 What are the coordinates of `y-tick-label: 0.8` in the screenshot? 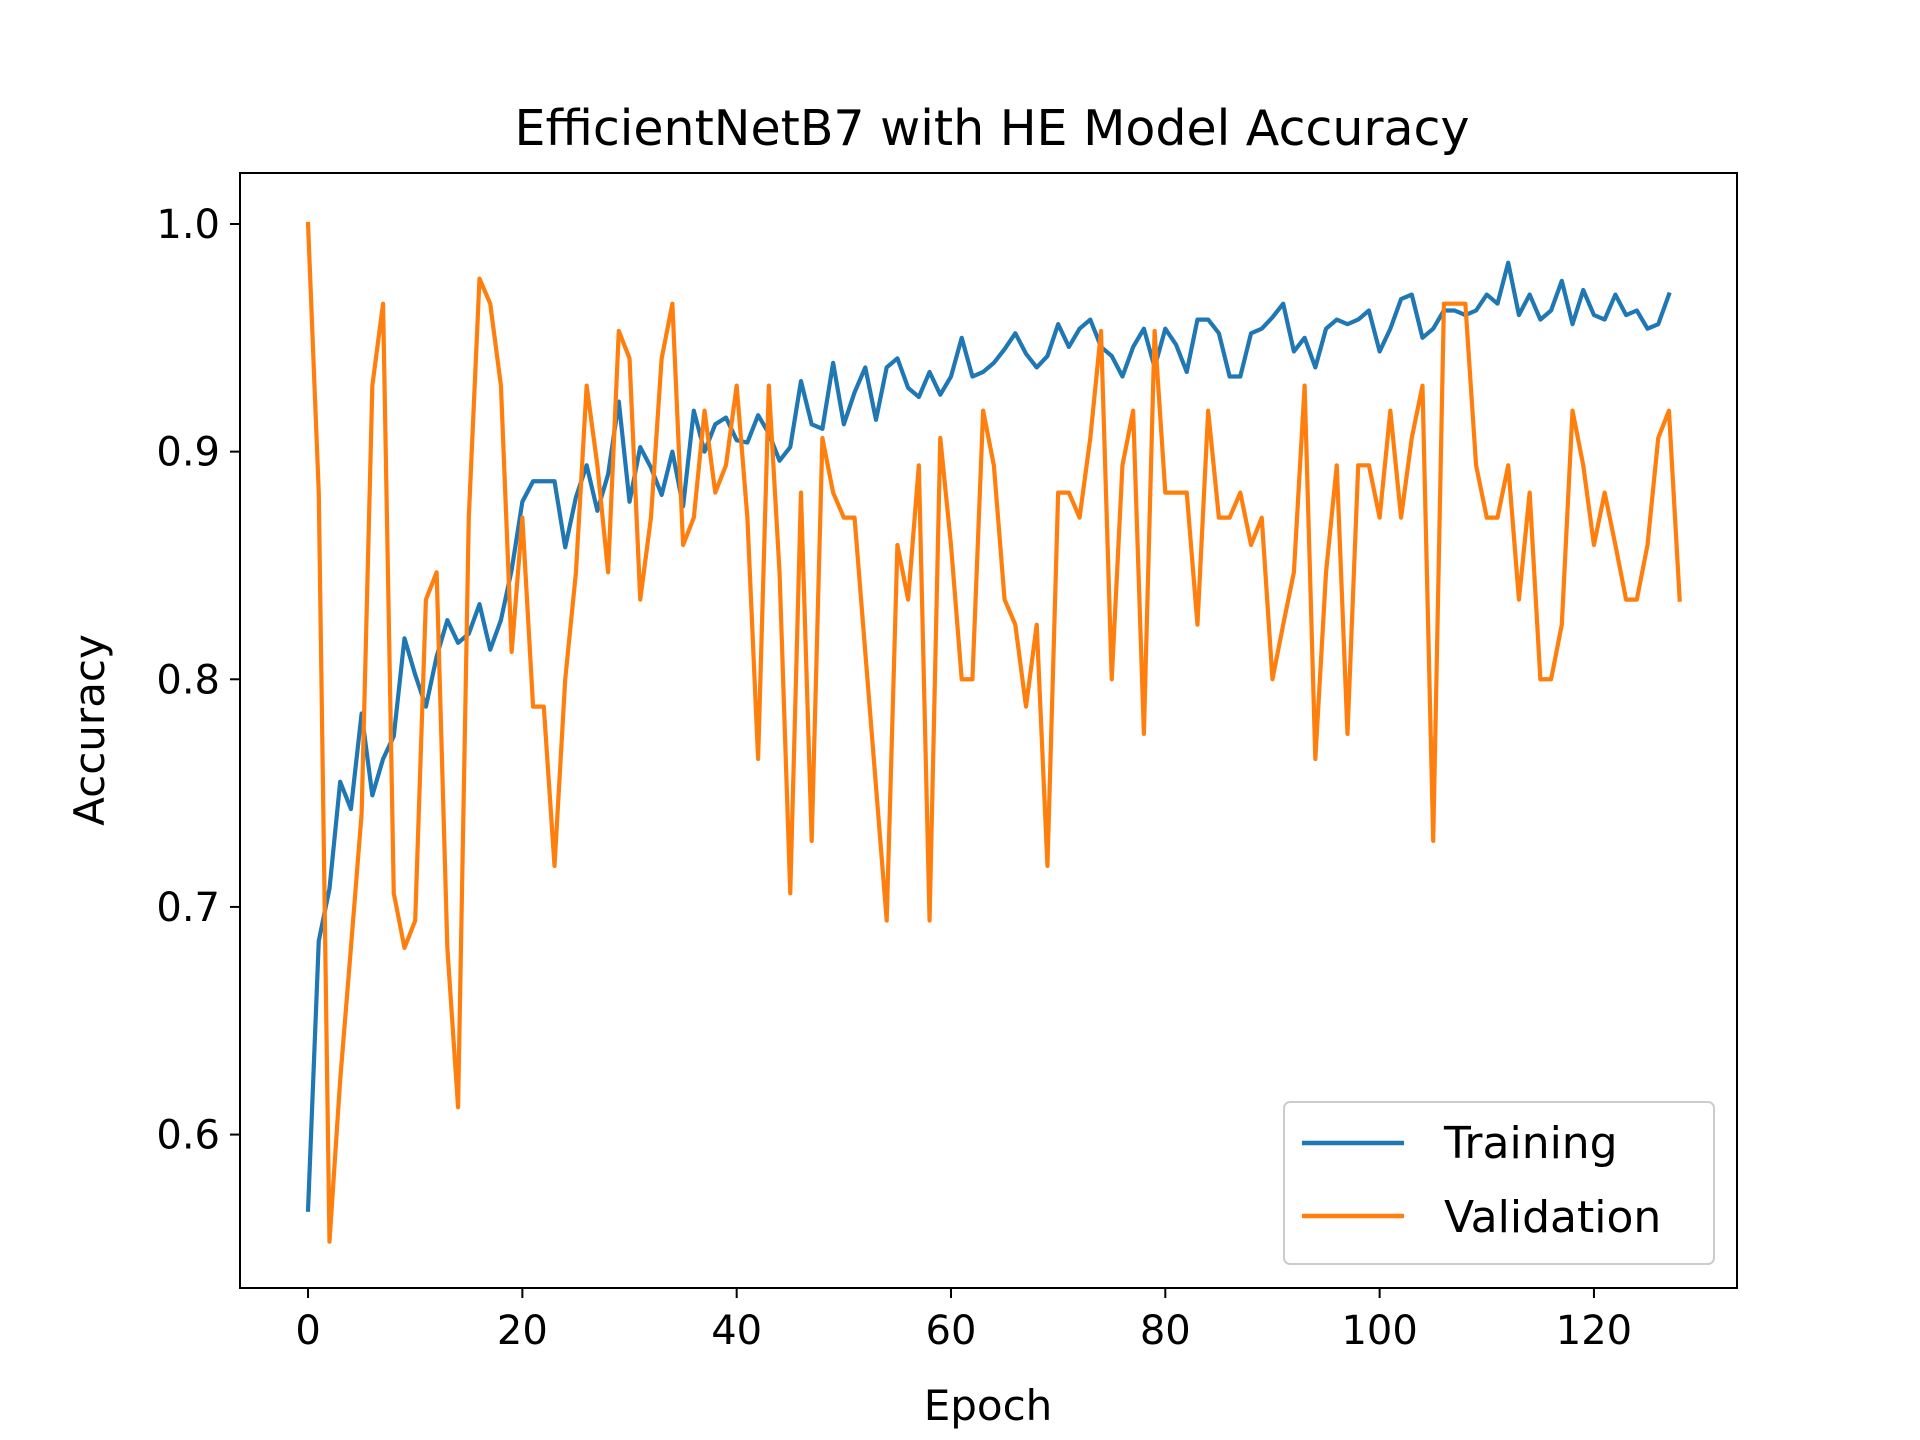 It's located at (188, 680).